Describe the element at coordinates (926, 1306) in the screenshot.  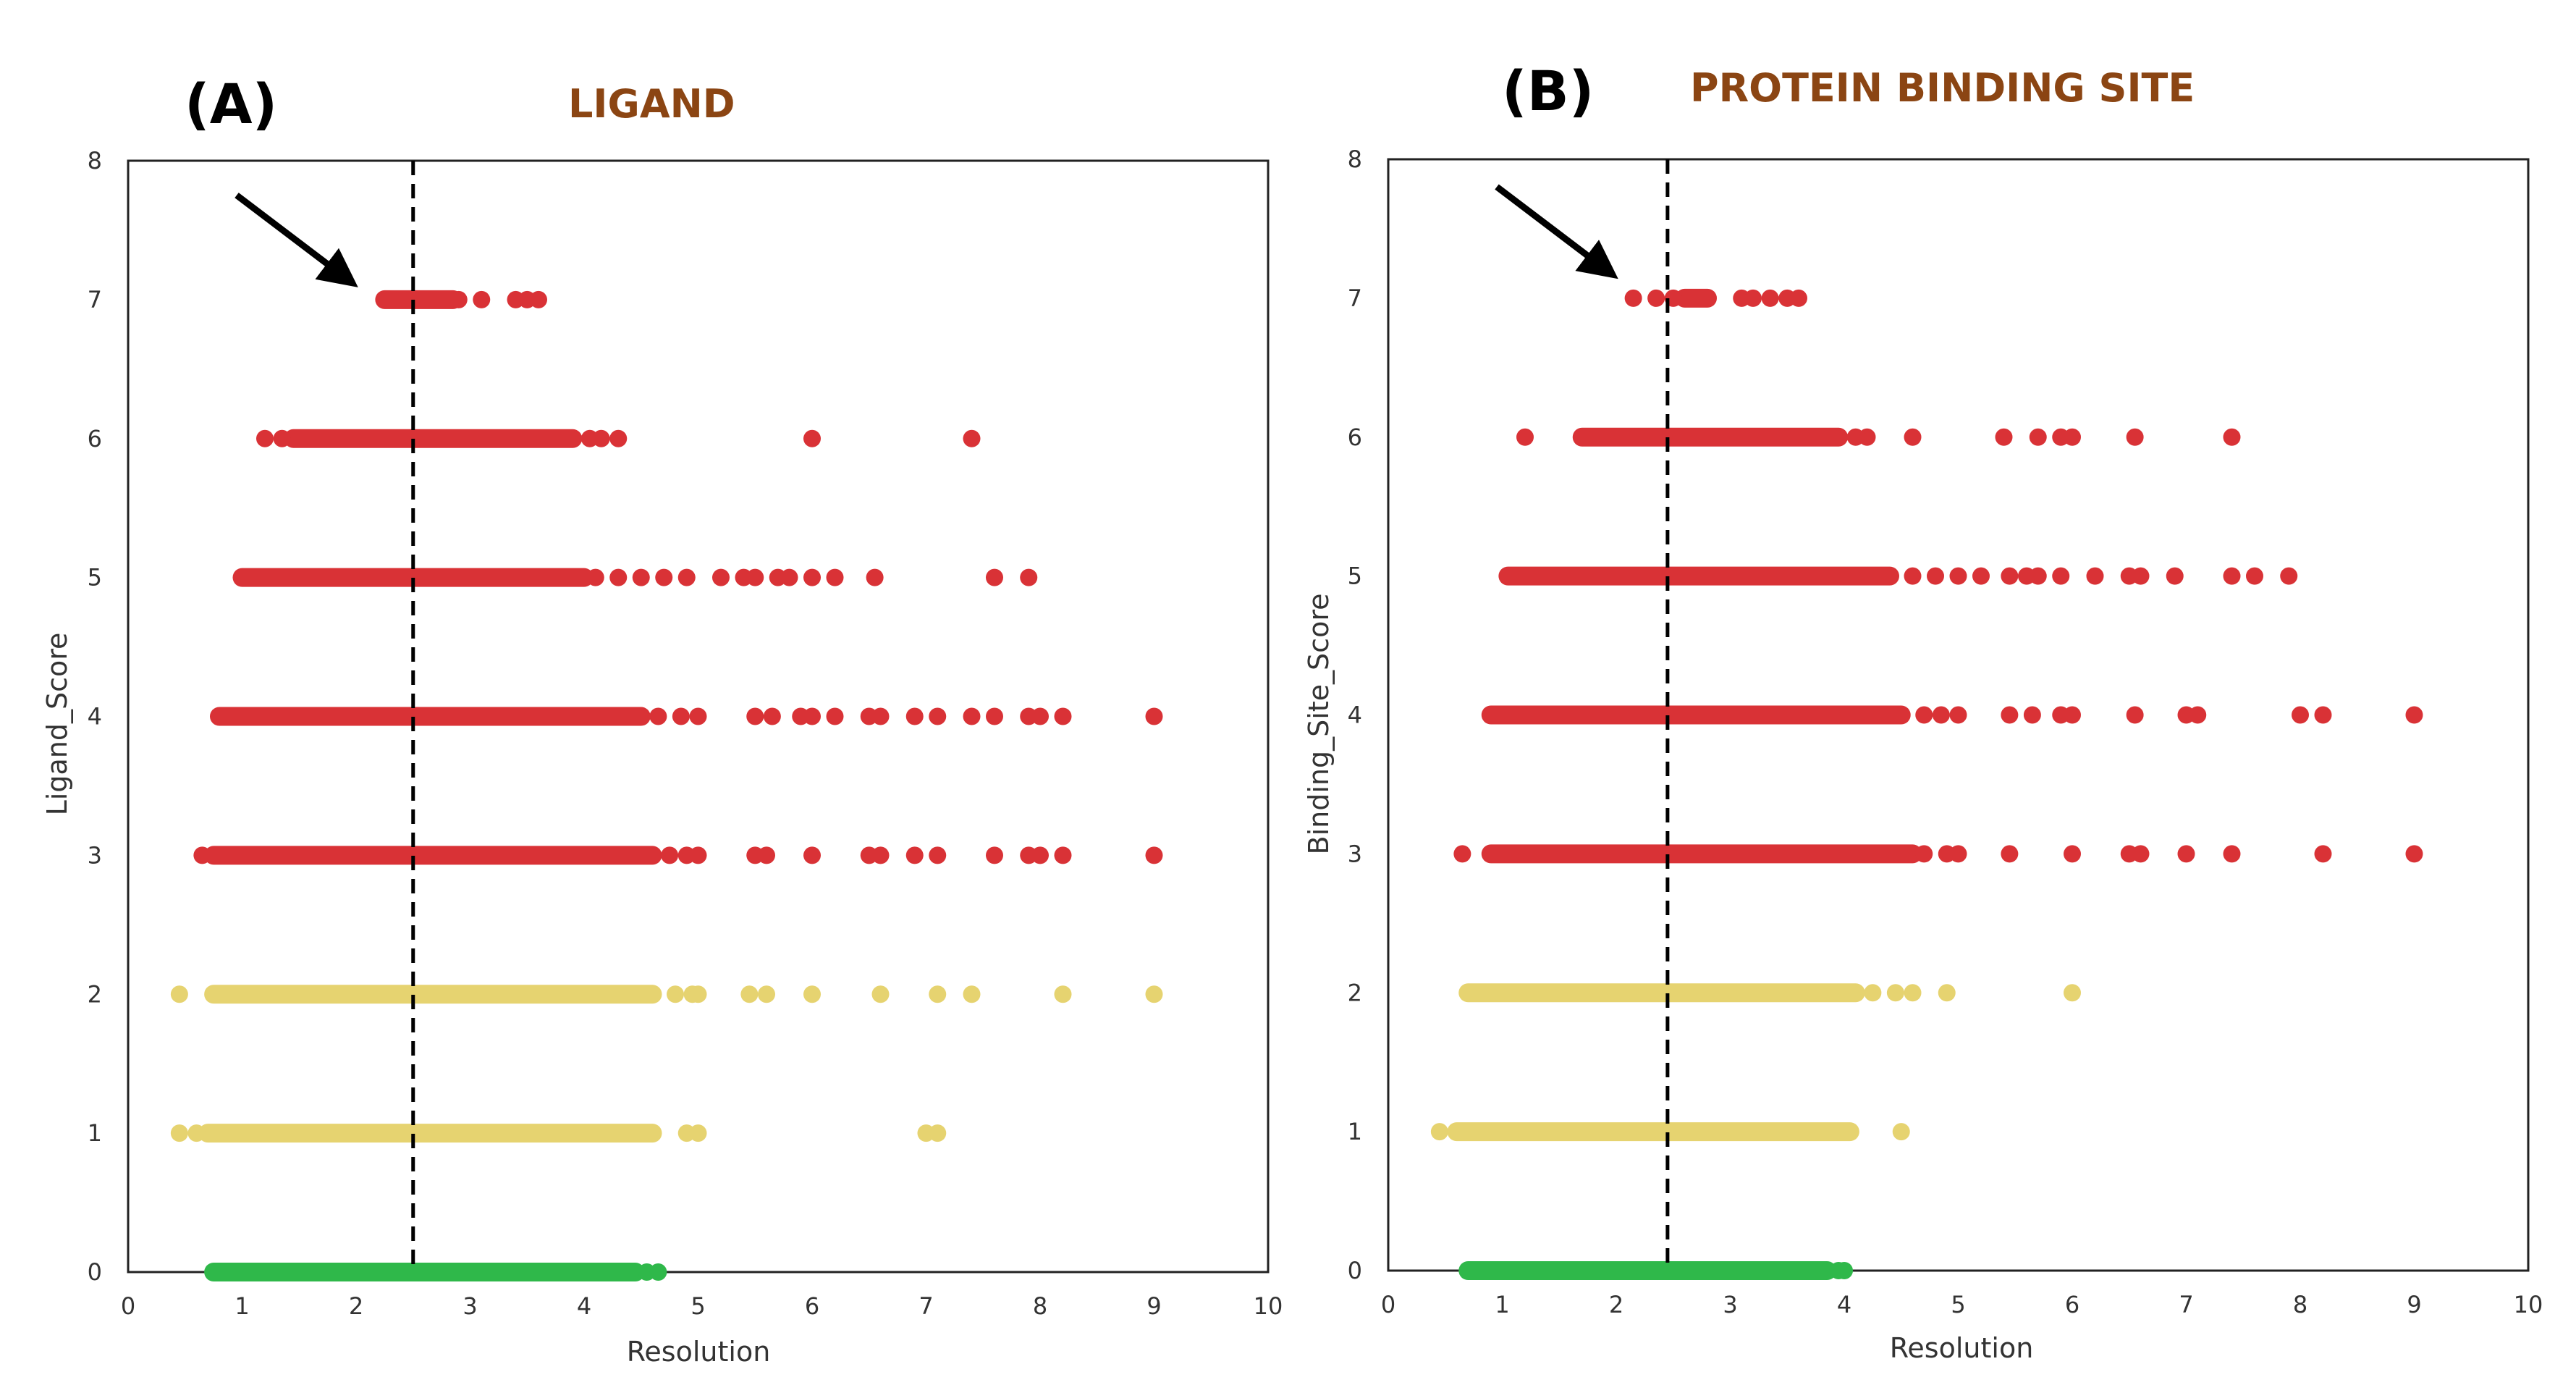
I see `panel-a-x-tick-label: 7` at that location.